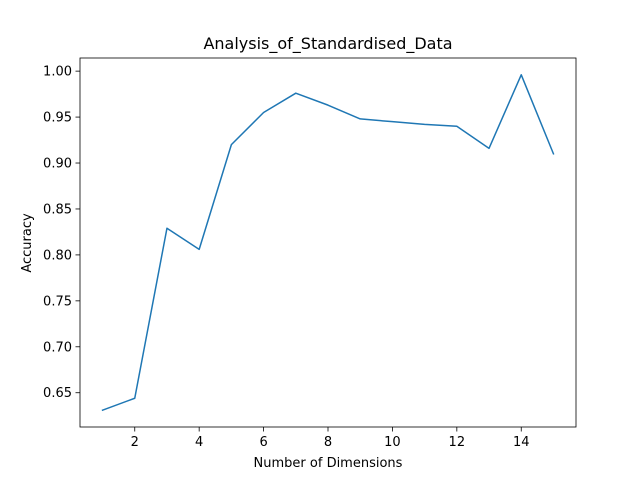 Image resolution: width=640 pixels, height=480 pixels. I want to click on x-axis-label: Number of Dimensions, so click(328, 463).